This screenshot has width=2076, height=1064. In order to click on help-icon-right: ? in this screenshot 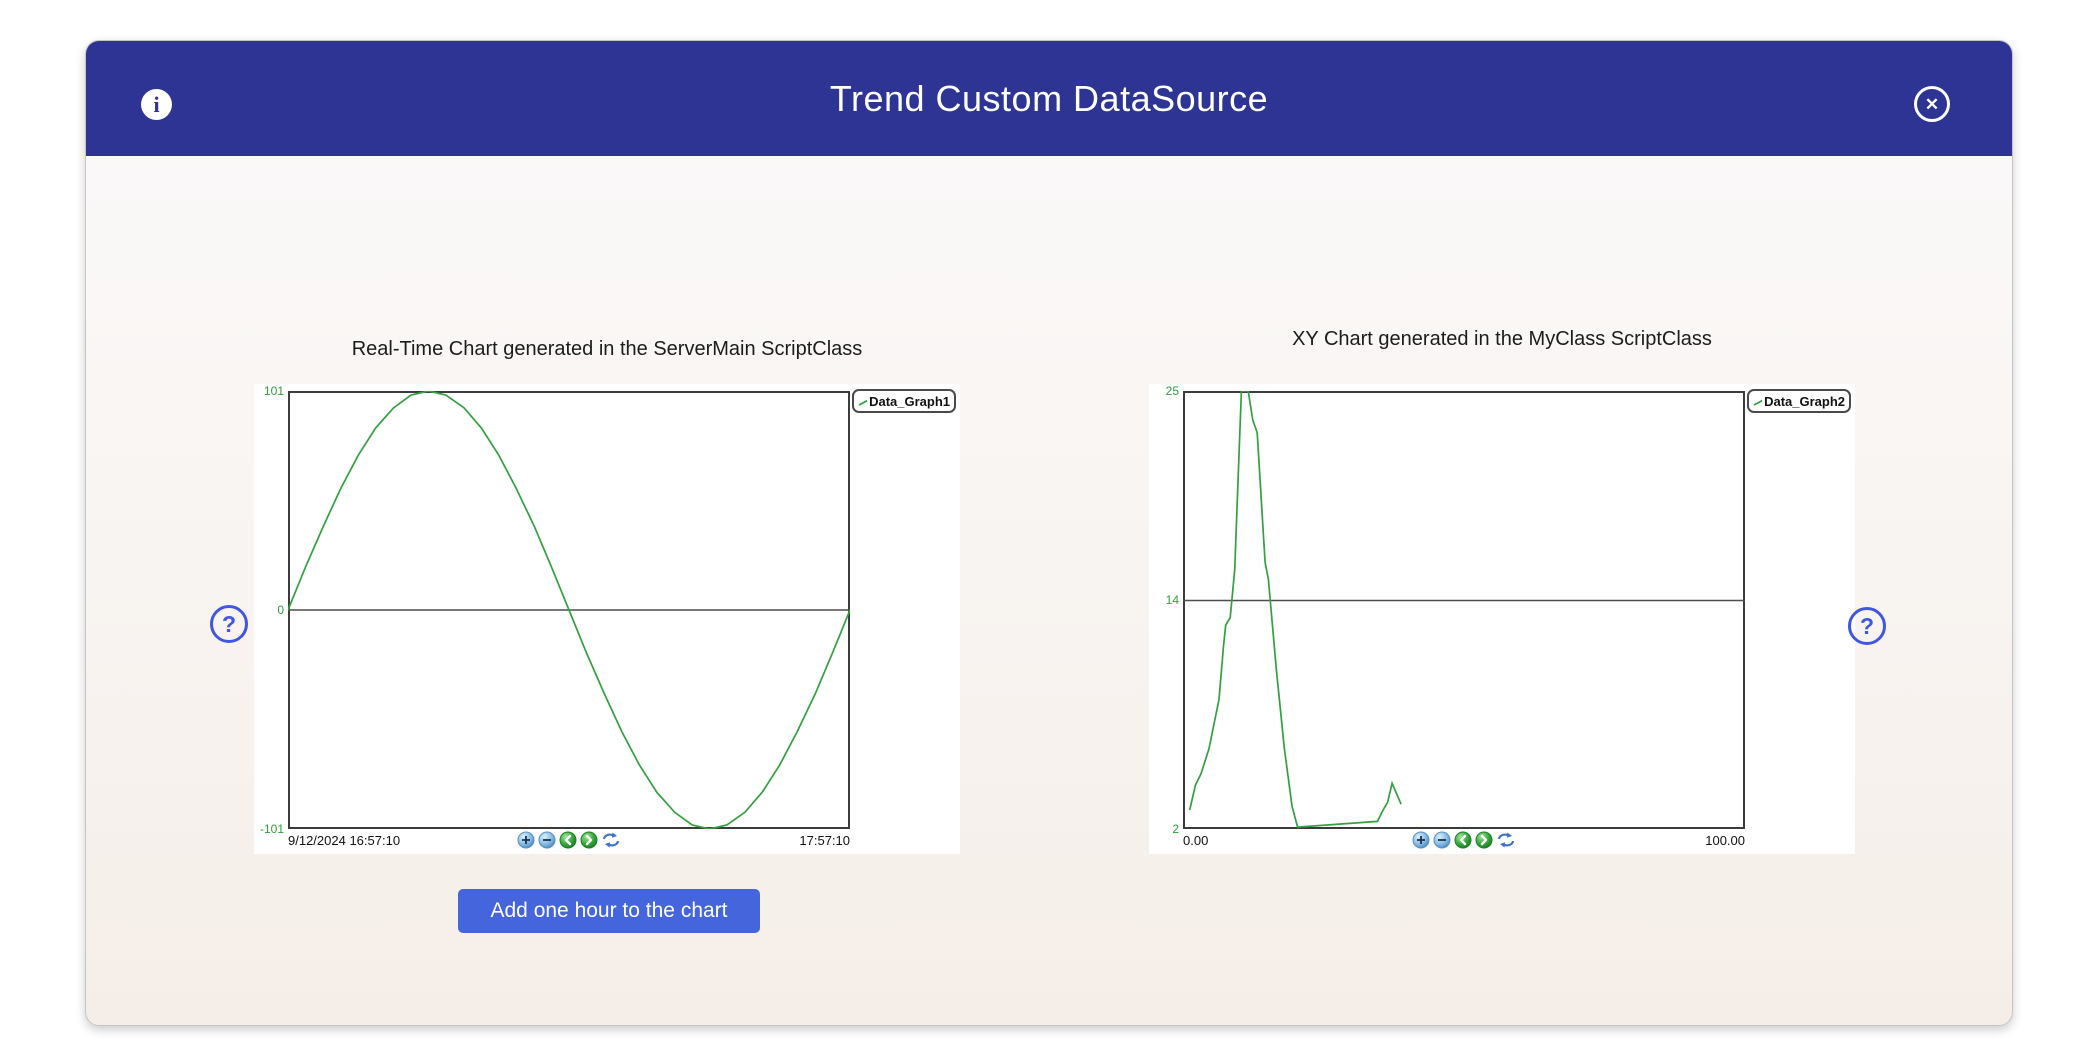, I will do `click(1867, 626)`.